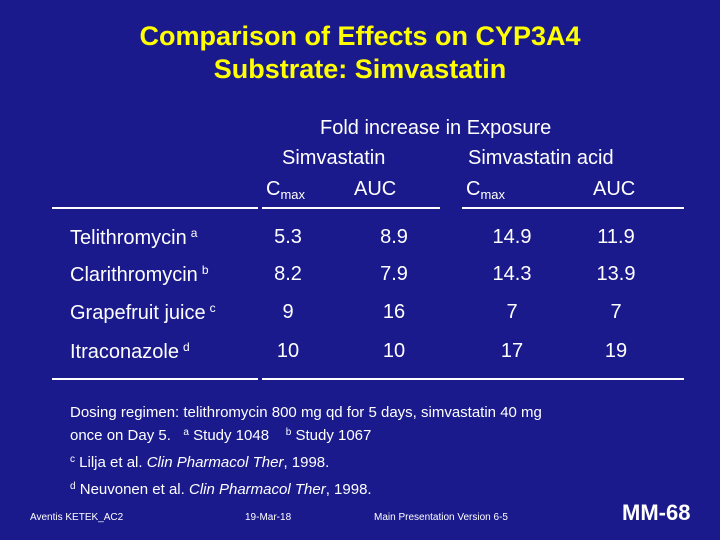  Describe the element at coordinates (512, 237) in the screenshot. I see `table-cell: 14.9` at that location.